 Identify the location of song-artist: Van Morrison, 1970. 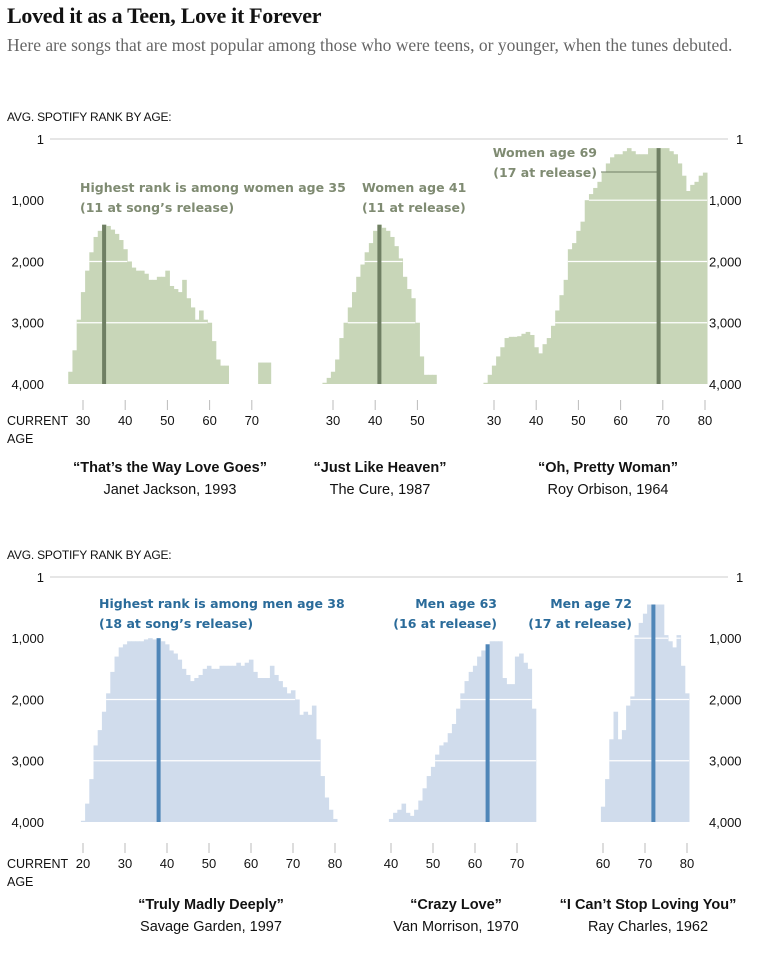
(455, 927).